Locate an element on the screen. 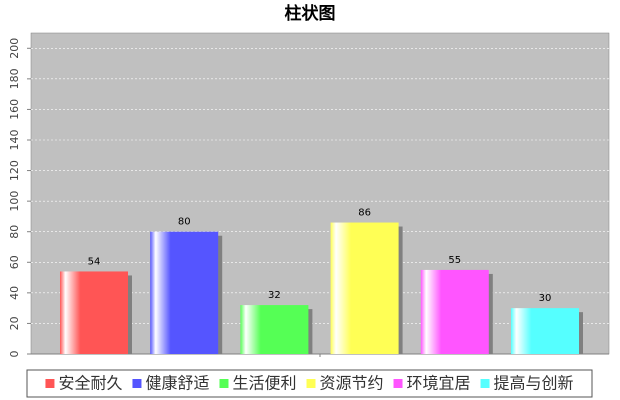 Image resolution: width=620 pixels, height=400 pixels. value-label: 30 is located at coordinates (545, 298).